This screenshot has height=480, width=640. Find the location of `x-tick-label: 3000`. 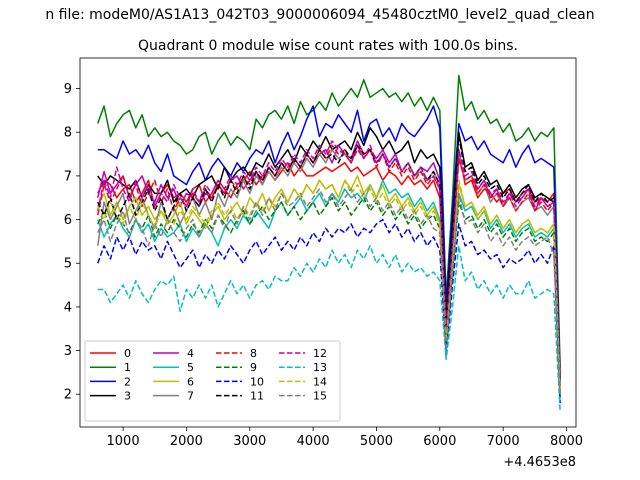

x-tick-label: 3000 is located at coordinates (249, 441).